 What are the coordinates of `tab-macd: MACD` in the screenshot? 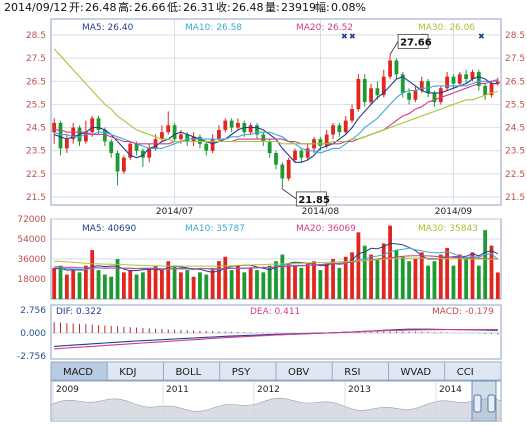 It's located at (79, 371).